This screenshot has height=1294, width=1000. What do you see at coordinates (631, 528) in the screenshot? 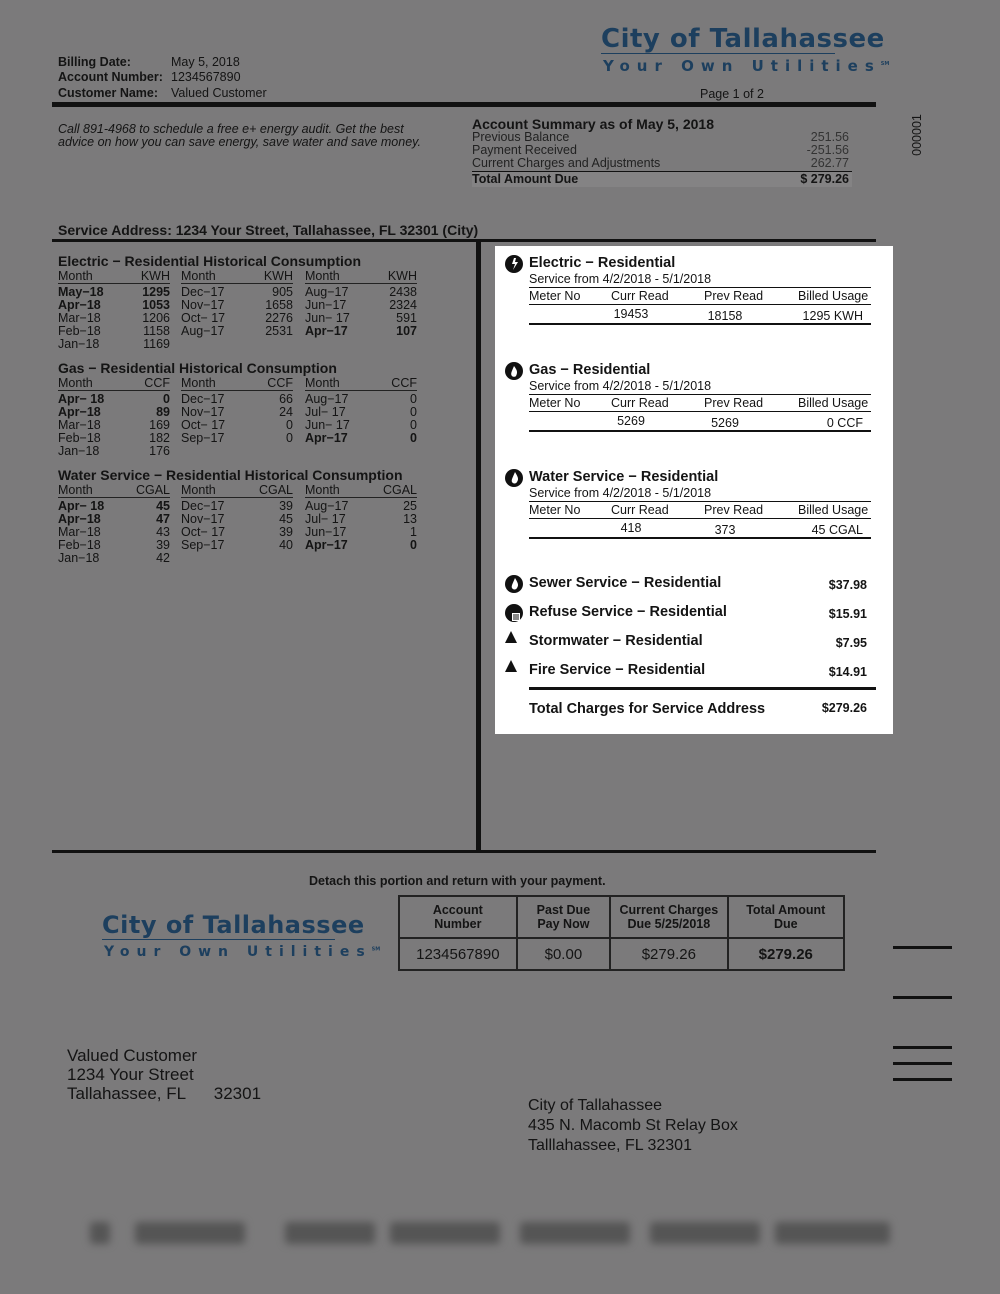
I see `current-read: 418` at bounding box center [631, 528].